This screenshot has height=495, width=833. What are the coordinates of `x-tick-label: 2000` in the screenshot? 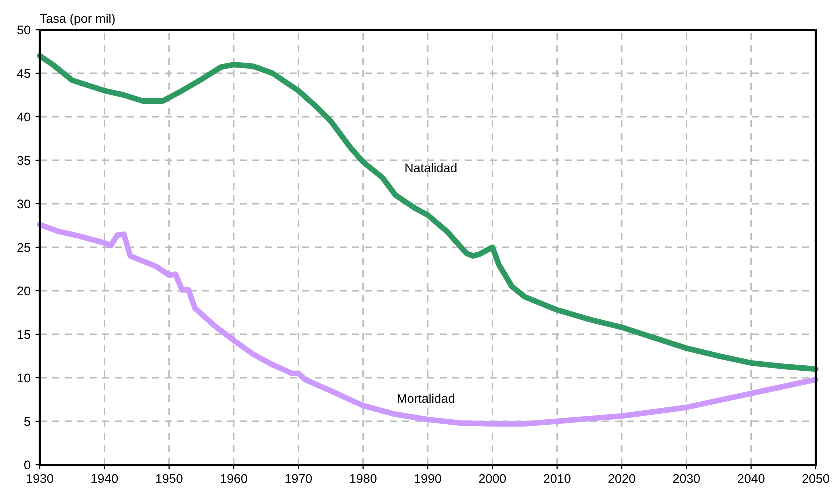 It's located at (492, 479).